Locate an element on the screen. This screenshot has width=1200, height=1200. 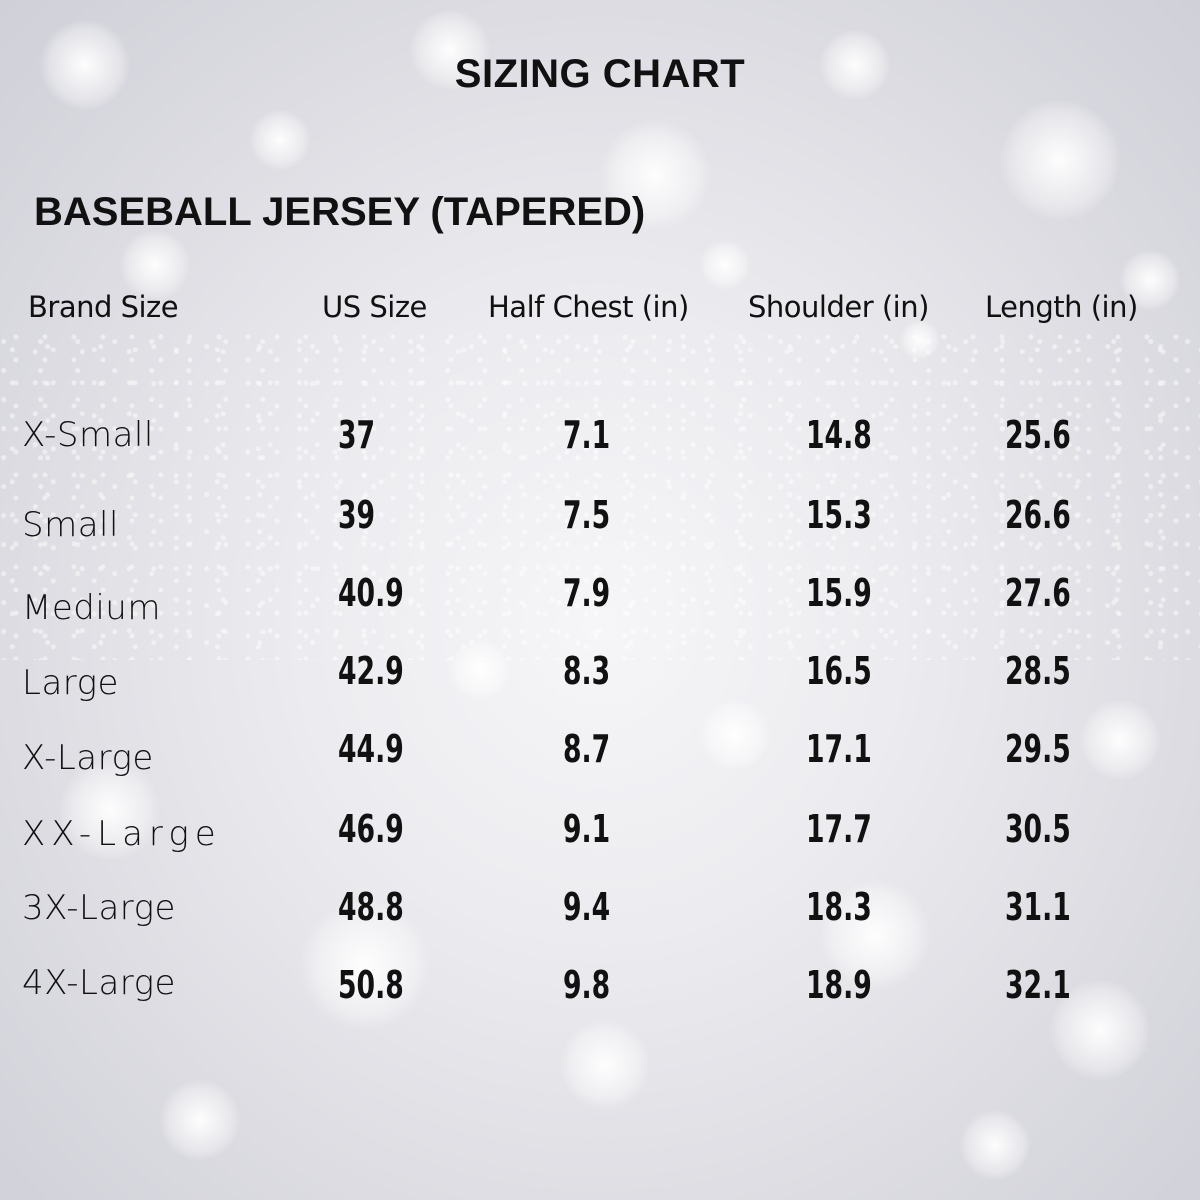
brand-size-cell: X-Small is located at coordinates (88, 435).